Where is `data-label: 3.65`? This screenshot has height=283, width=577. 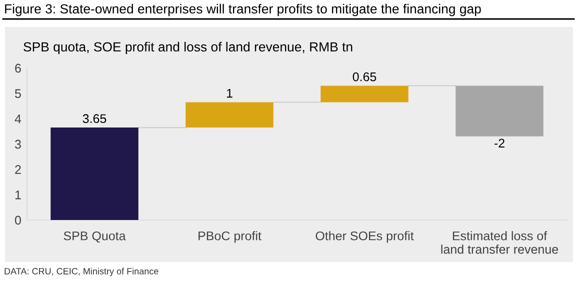 data-label: 3.65 is located at coordinates (94, 119).